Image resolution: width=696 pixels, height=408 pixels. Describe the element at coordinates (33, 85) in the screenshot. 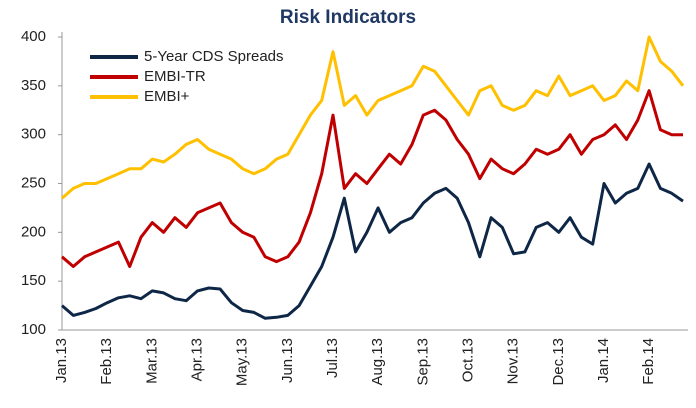

I see `y-tick-label: 350` at that location.